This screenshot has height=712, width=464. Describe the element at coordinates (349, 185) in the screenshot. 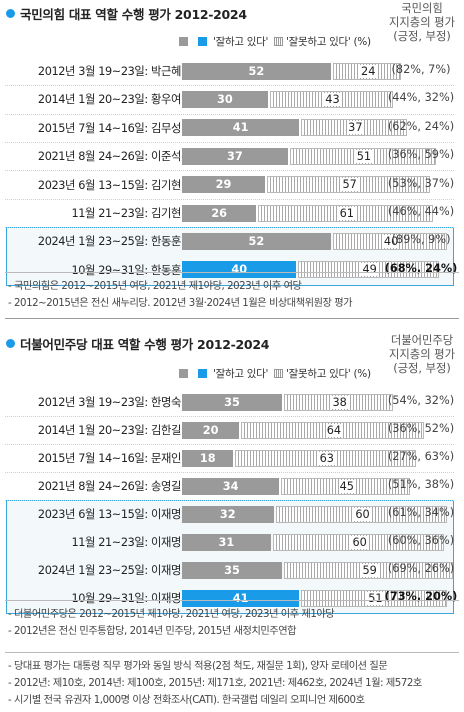

I see `panel1-bar-bad-value: 57` at that location.